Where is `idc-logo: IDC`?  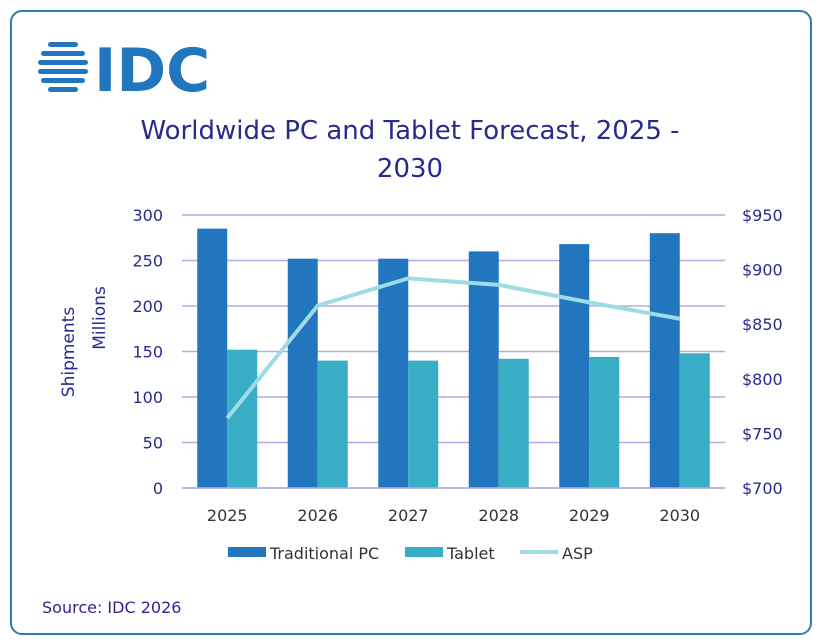
idc-logo: IDC is located at coordinates (124, 71).